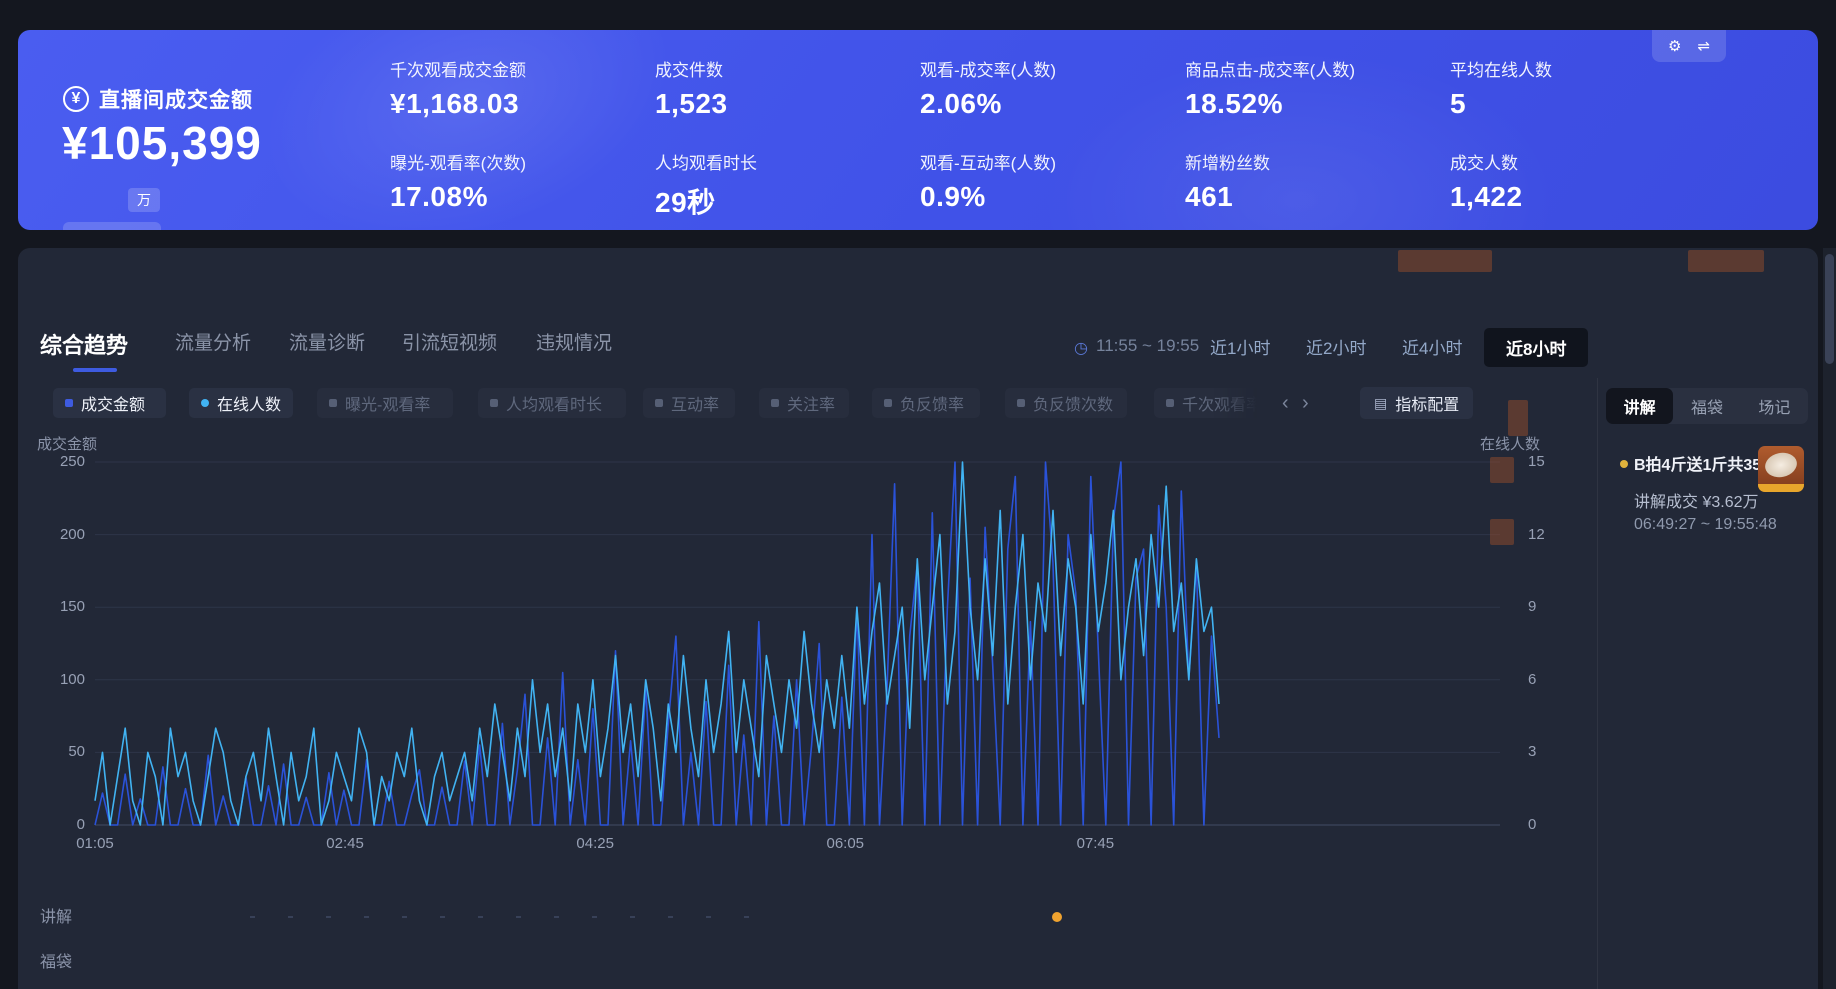 The image size is (1836, 989). Describe the element at coordinates (1208, 403) in the screenshot. I see `chip-per-thousand-views: 千次观看率` at that location.